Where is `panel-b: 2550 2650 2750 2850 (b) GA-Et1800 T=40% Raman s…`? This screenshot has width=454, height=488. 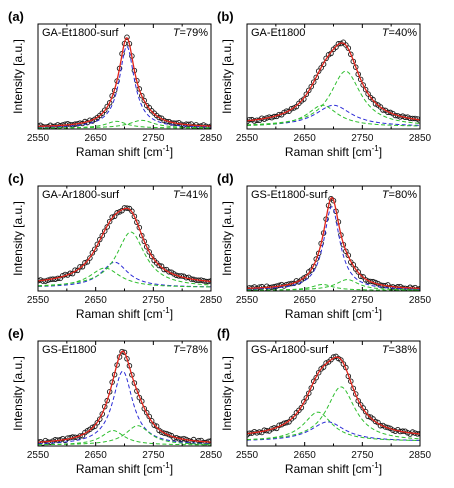
panel-b: 2550 2650 2750 2850 (b) GA-Et1800 T=40% Raman s… is located at coordinates (324, 84).